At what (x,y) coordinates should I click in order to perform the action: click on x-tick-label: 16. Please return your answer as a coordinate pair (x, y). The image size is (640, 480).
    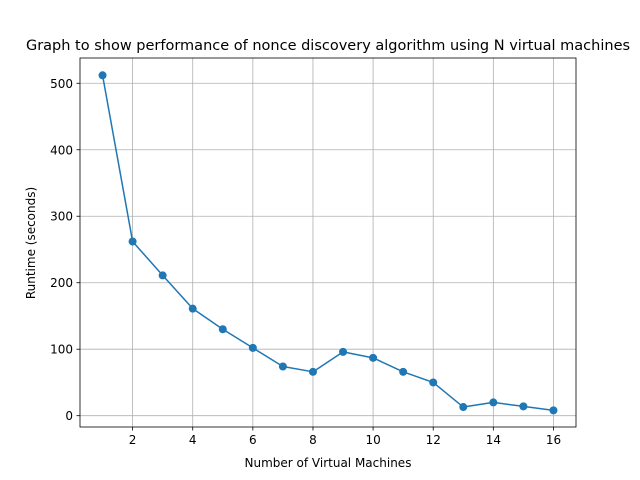
    Looking at the image, I should click on (553, 440).